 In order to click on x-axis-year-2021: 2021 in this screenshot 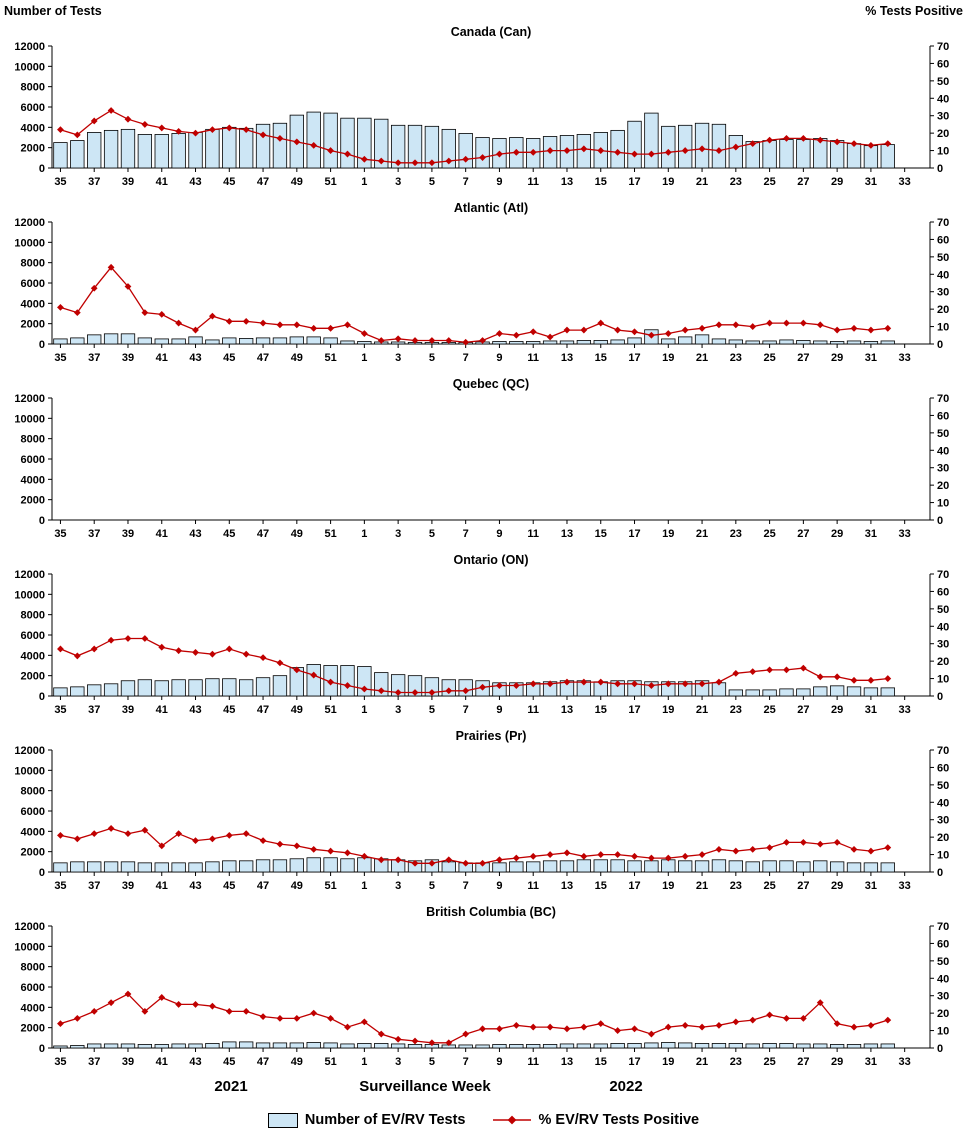, I will do `click(231, 1086)`.